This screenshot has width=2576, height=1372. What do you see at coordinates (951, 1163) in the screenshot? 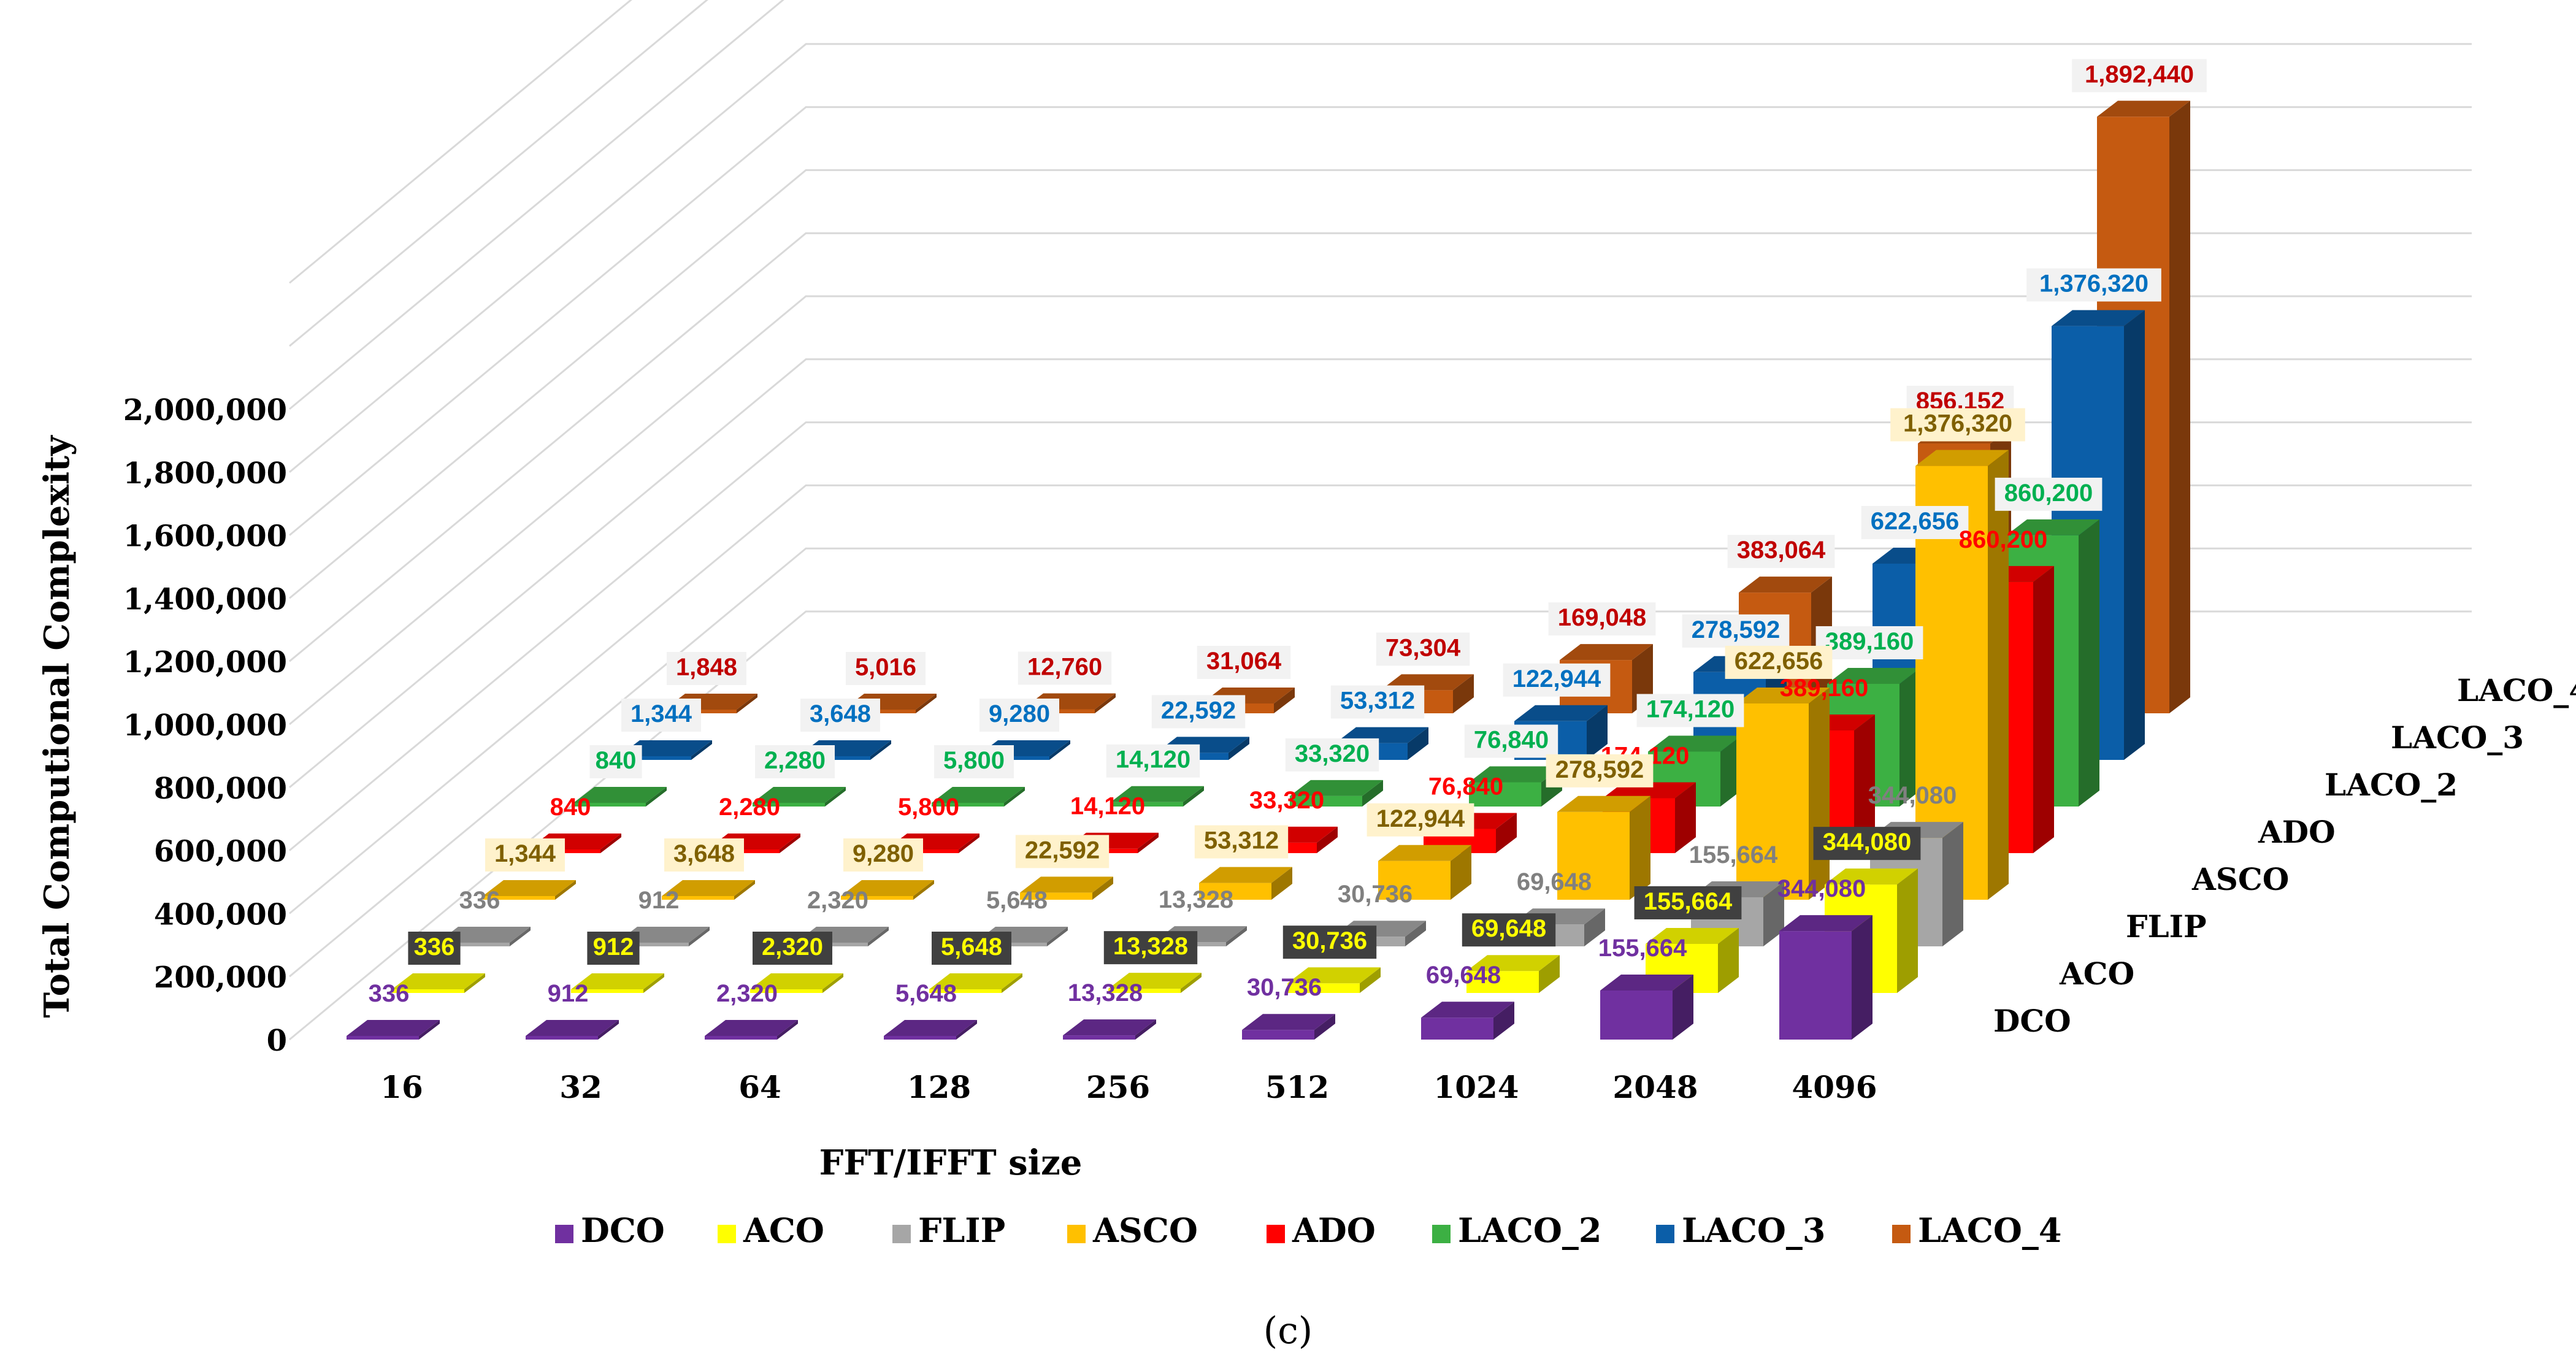
I see `x-axis-title: FFT/IFFT size` at bounding box center [951, 1163].